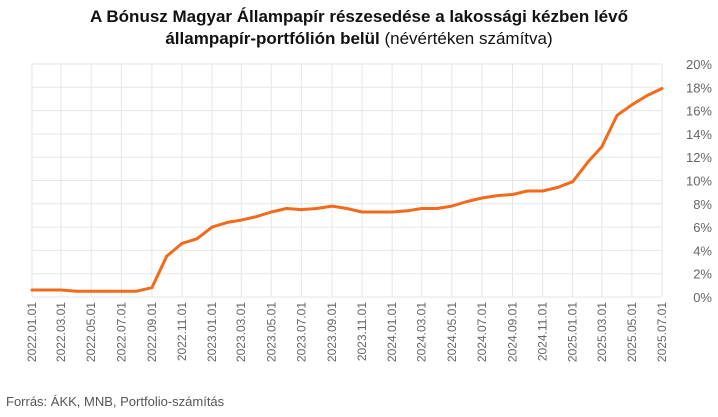 Image resolution: width=718 pixels, height=417 pixels. I want to click on y-tick-label: 10%, so click(699, 181).